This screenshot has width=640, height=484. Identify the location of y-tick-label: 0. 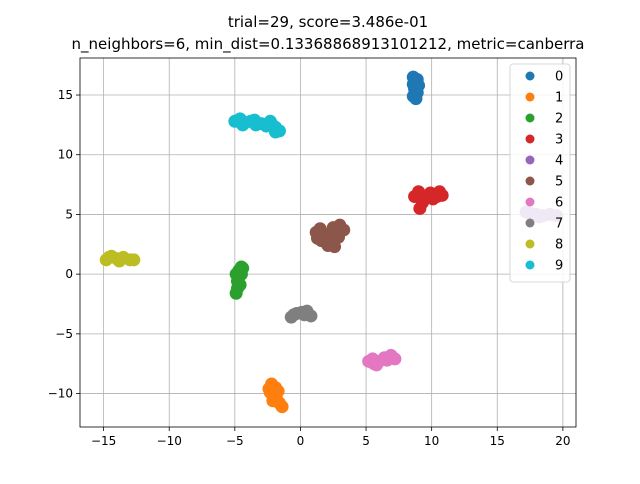
(69, 274).